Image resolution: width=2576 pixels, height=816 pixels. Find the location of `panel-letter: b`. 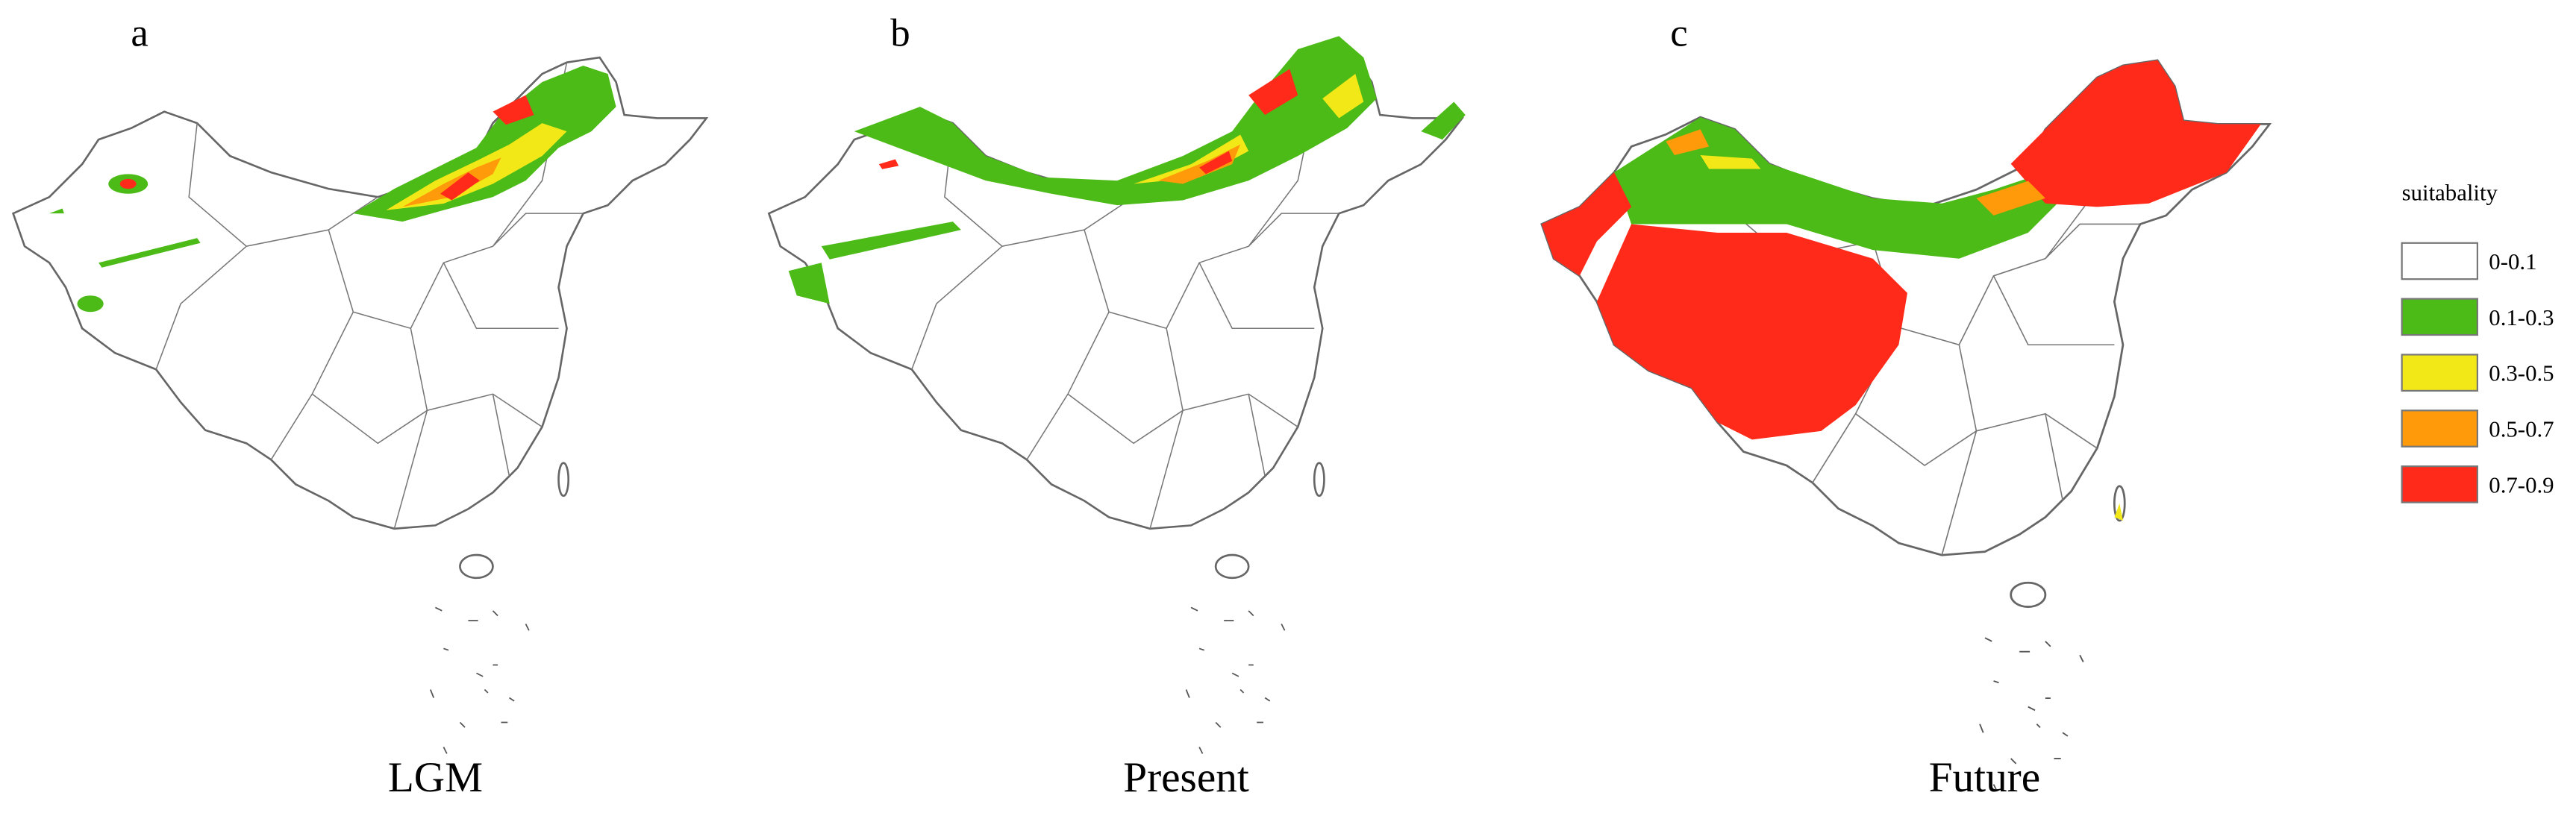

panel-letter: b is located at coordinates (900, 33).